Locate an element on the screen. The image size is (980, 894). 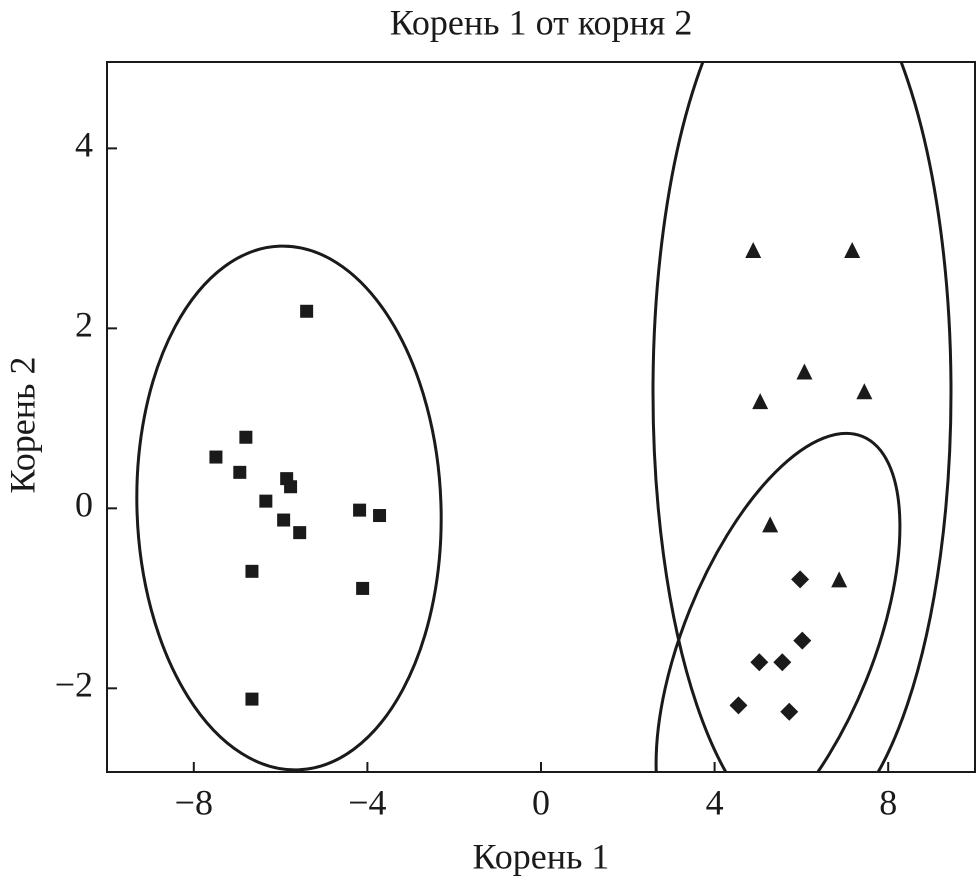
x-axis-label: Корень 1 is located at coordinates (541, 856).